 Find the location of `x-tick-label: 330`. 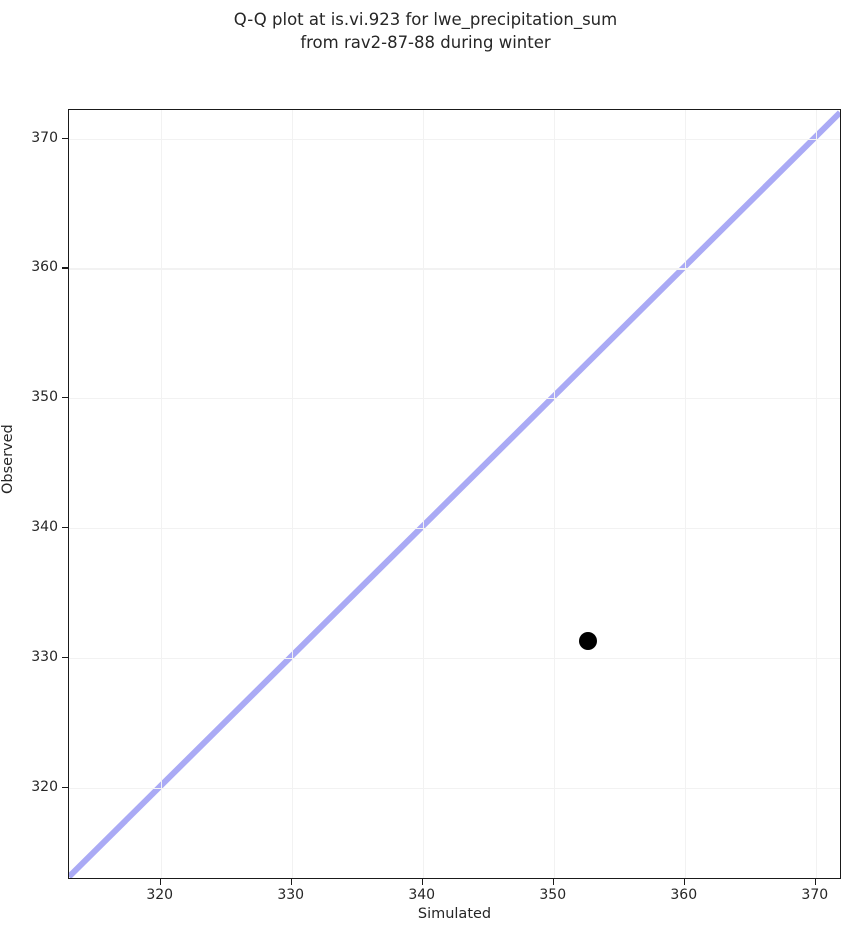

x-tick-label: 330 is located at coordinates (291, 895).